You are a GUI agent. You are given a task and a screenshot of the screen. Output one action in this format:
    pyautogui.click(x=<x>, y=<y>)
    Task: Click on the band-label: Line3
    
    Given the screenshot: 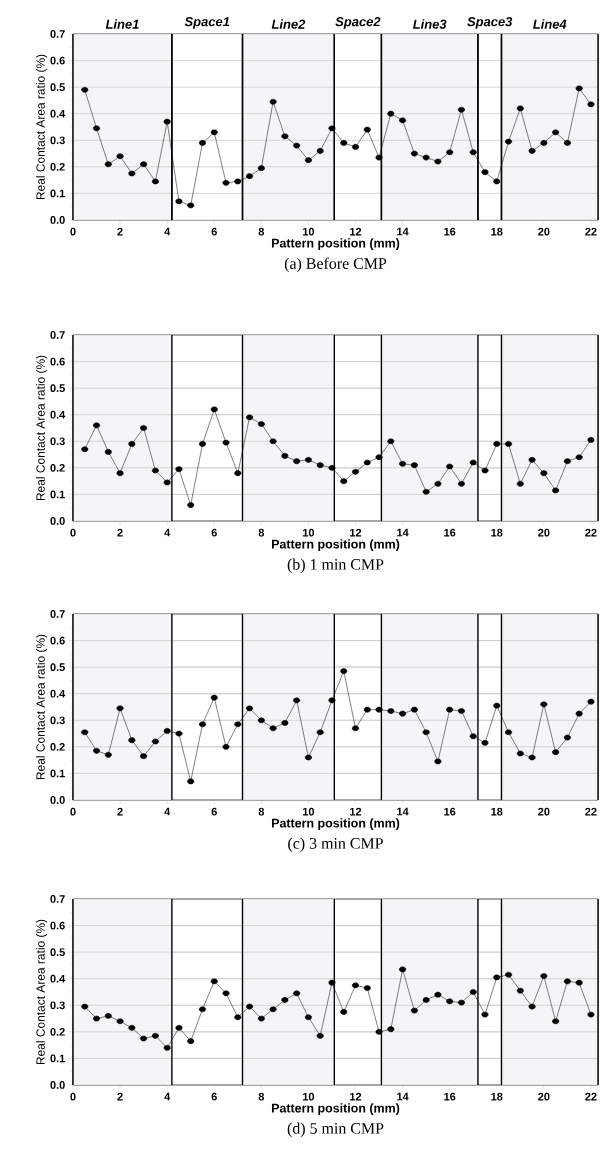 What is the action you would take?
    pyautogui.click(x=429, y=24)
    